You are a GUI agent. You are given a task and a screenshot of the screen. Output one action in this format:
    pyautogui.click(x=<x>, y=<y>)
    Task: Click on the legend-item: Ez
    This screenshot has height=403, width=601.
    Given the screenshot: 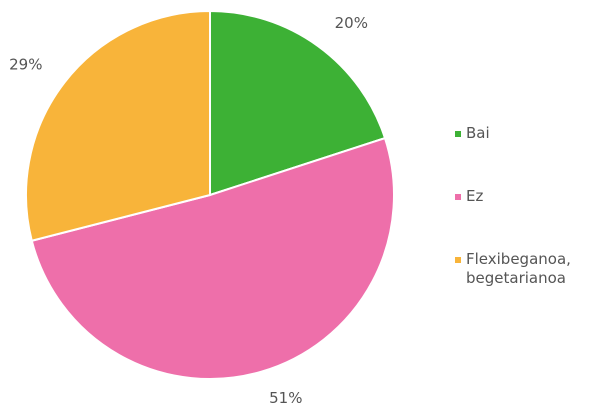 What is the action you would take?
    pyautogui.click(x=525, y=196)
    